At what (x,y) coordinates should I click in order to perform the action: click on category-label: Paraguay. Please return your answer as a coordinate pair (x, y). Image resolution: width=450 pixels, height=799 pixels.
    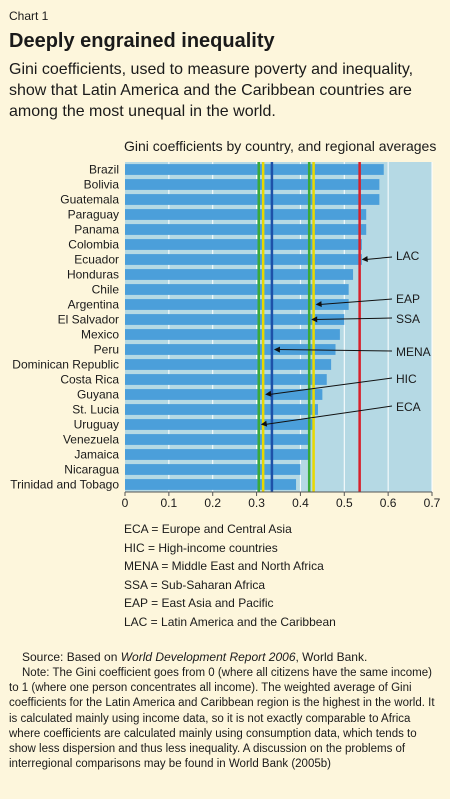
    Looking at the image, I should click on (93, 215).